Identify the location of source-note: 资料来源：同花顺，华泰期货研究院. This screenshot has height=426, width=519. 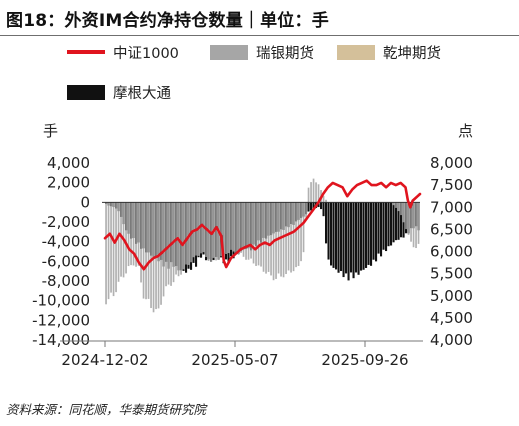
(106, 409).